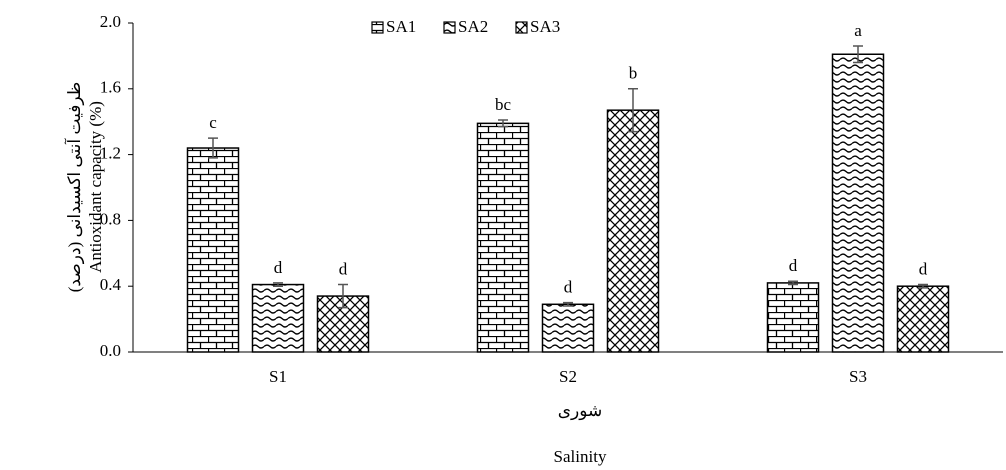 The width and height of the screenshot is (1006, 470). I want to click on y-axis-label-fa: ظرفیت آنتی اکسیدانی (درصد), so click(74, 187).